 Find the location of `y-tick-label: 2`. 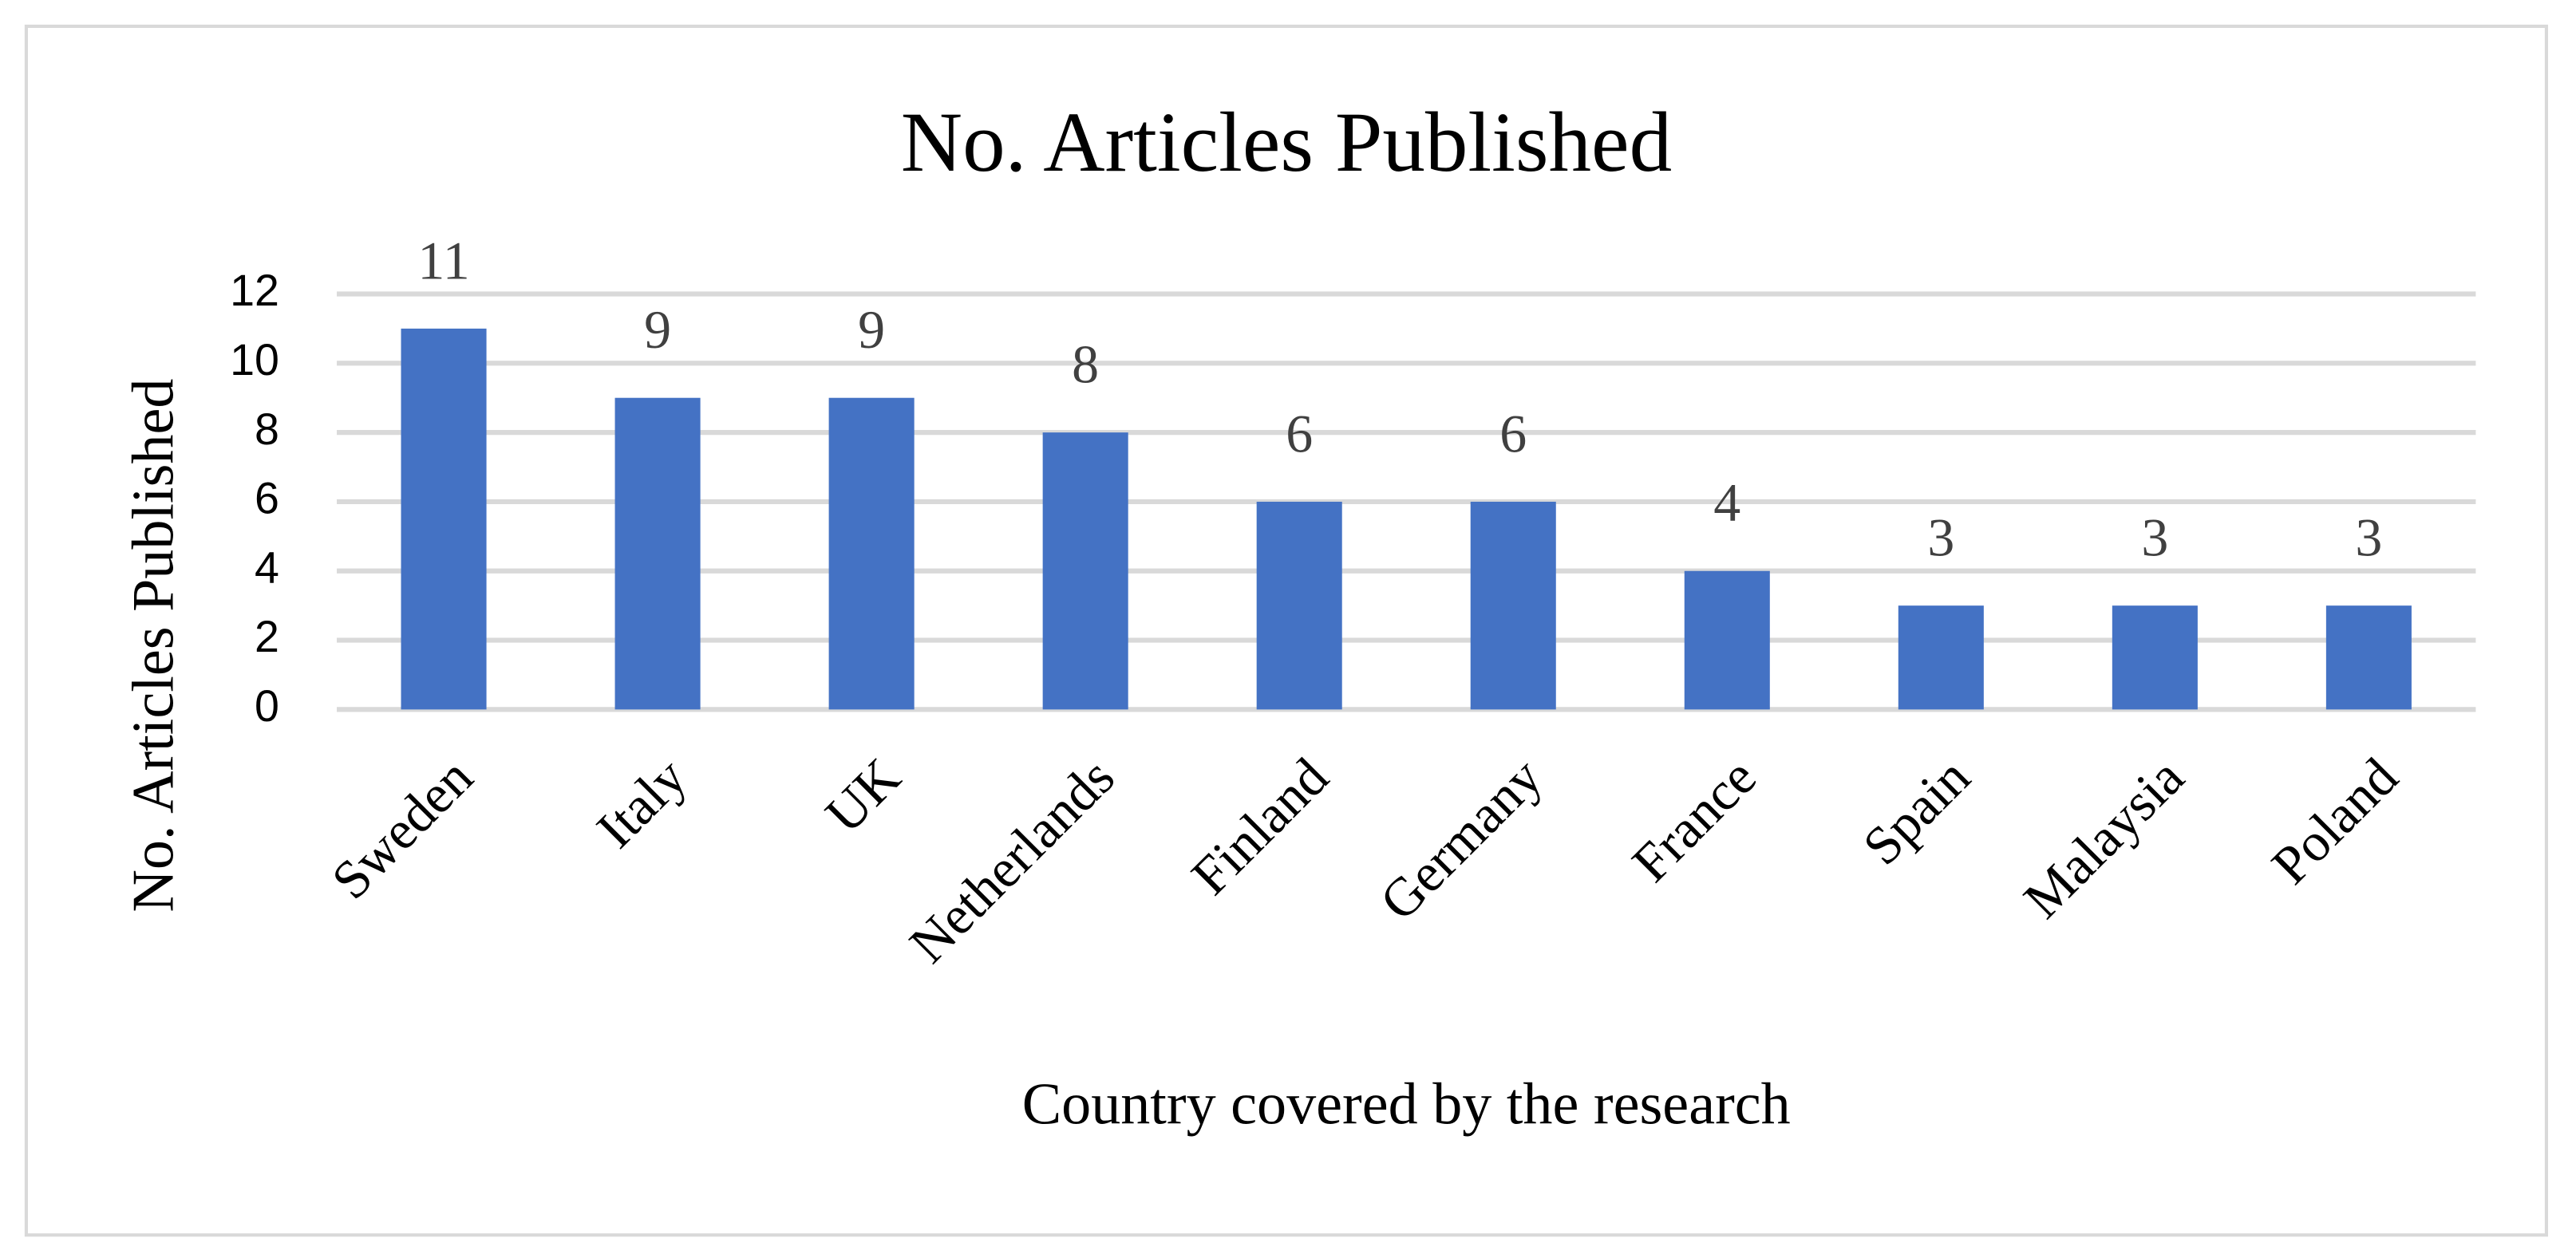

y-tick-label: 2 is located at coordinates (267, 636).